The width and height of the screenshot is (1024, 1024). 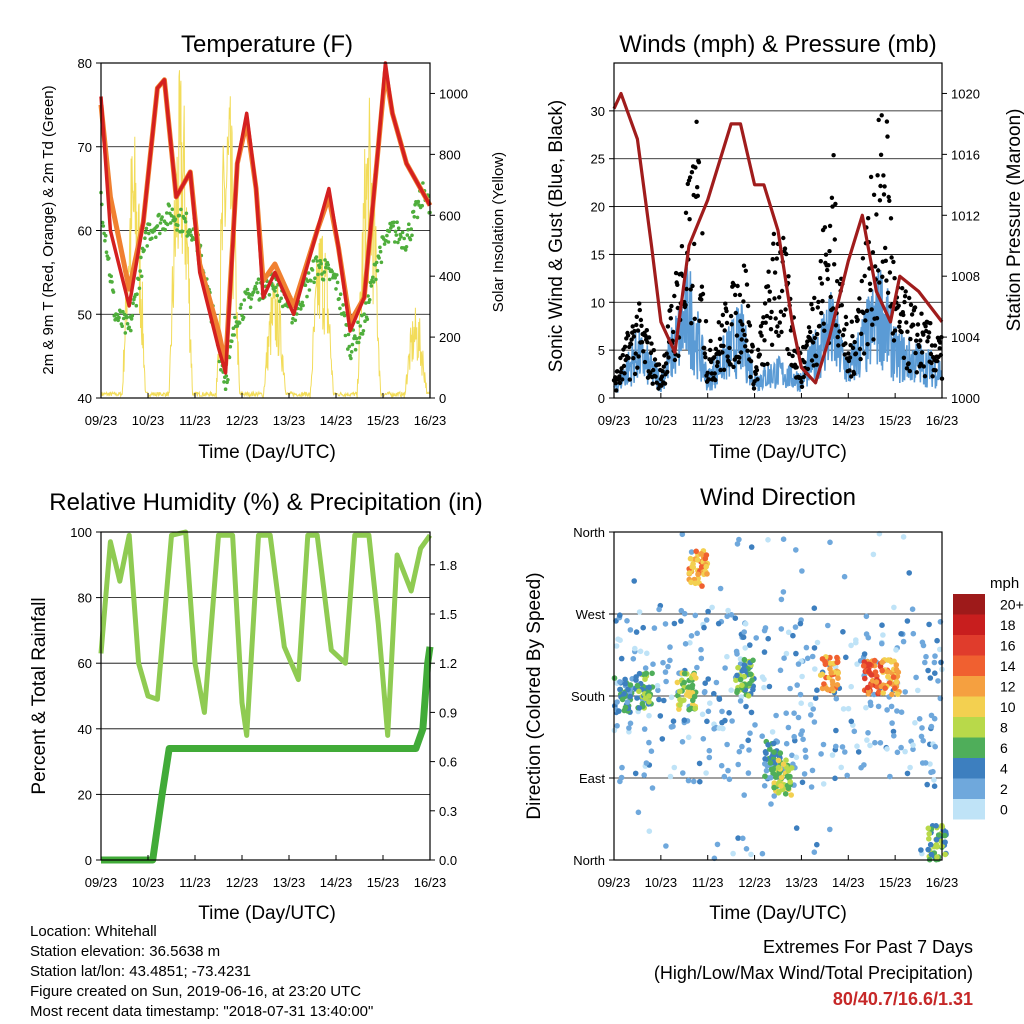 What do you see at coordinates (39, 695) in the screenshot?
I see `humidity-left-axis-label: Percent & Total Rainfall` at bounding box center [39, 695].